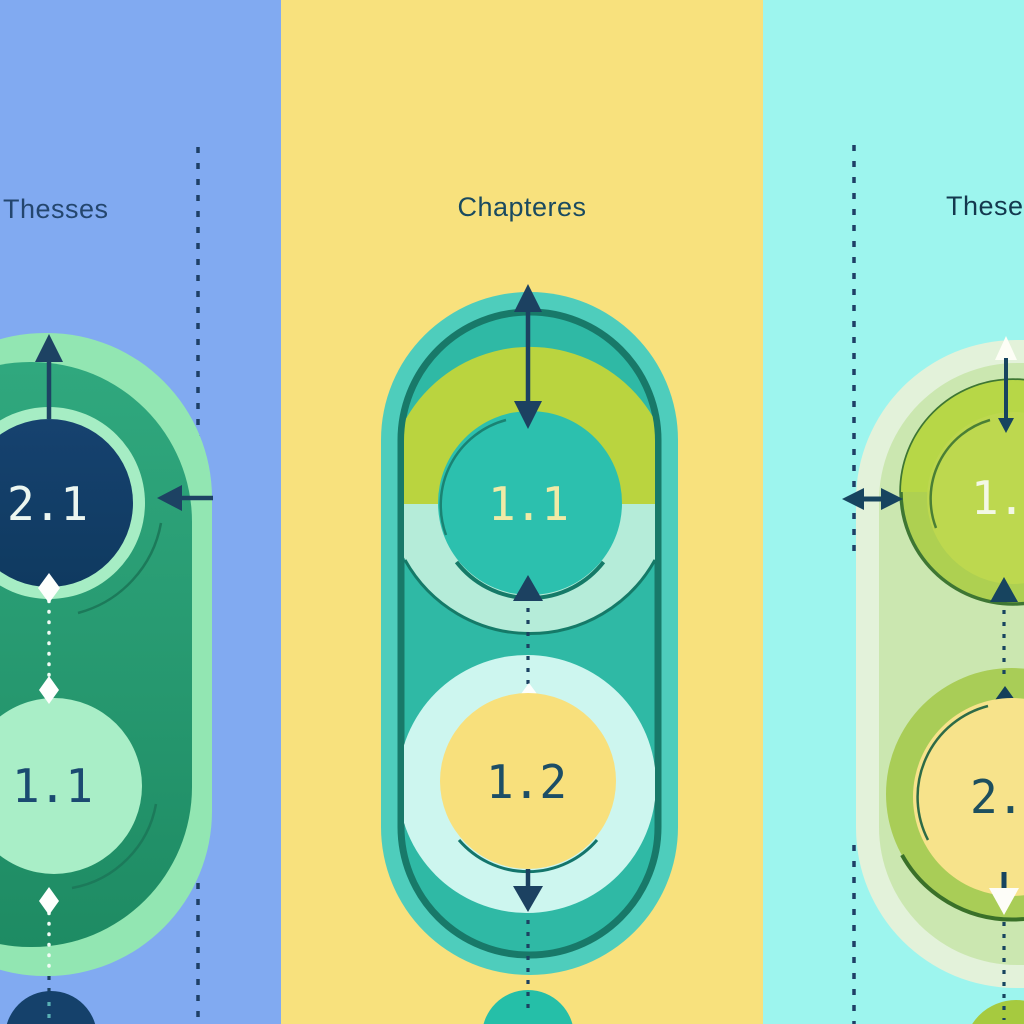 This screenshot has height=1024, width=1024. What do you see at coordinates (892, 499) in the screenshot?
I see `right-double-arrow-right-icon` at bounding box center [892, 499].